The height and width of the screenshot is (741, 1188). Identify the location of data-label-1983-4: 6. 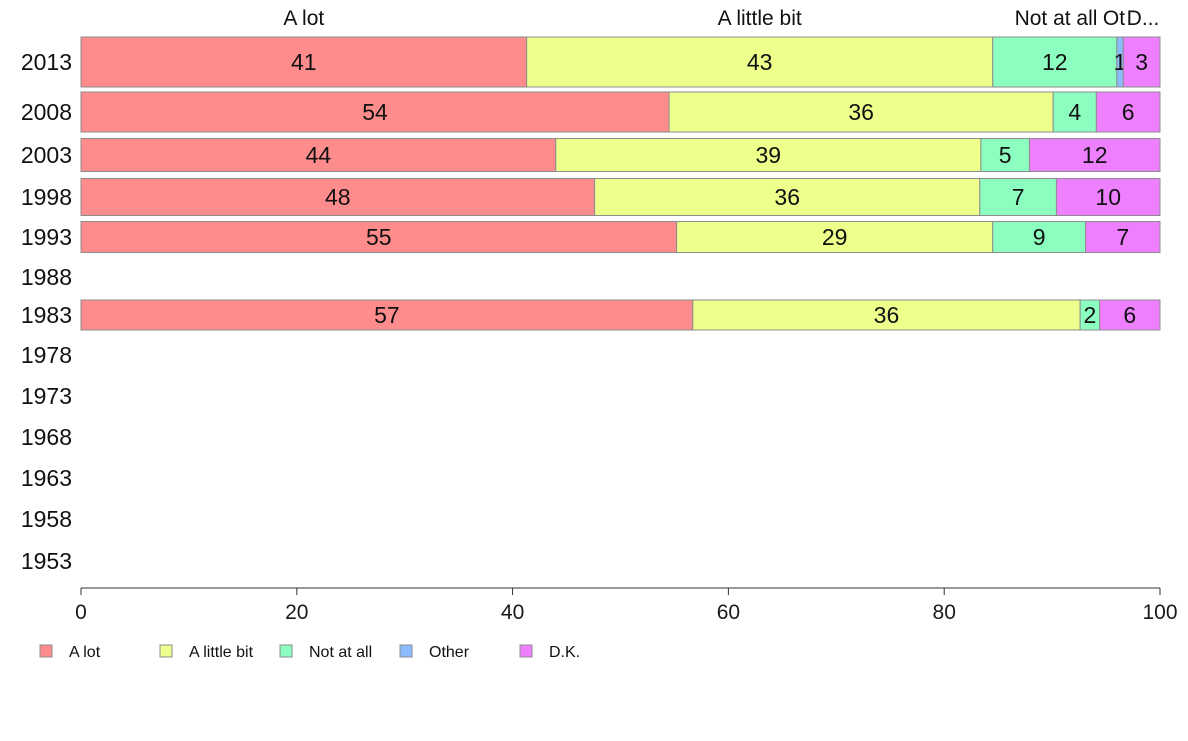
(1129, 315).